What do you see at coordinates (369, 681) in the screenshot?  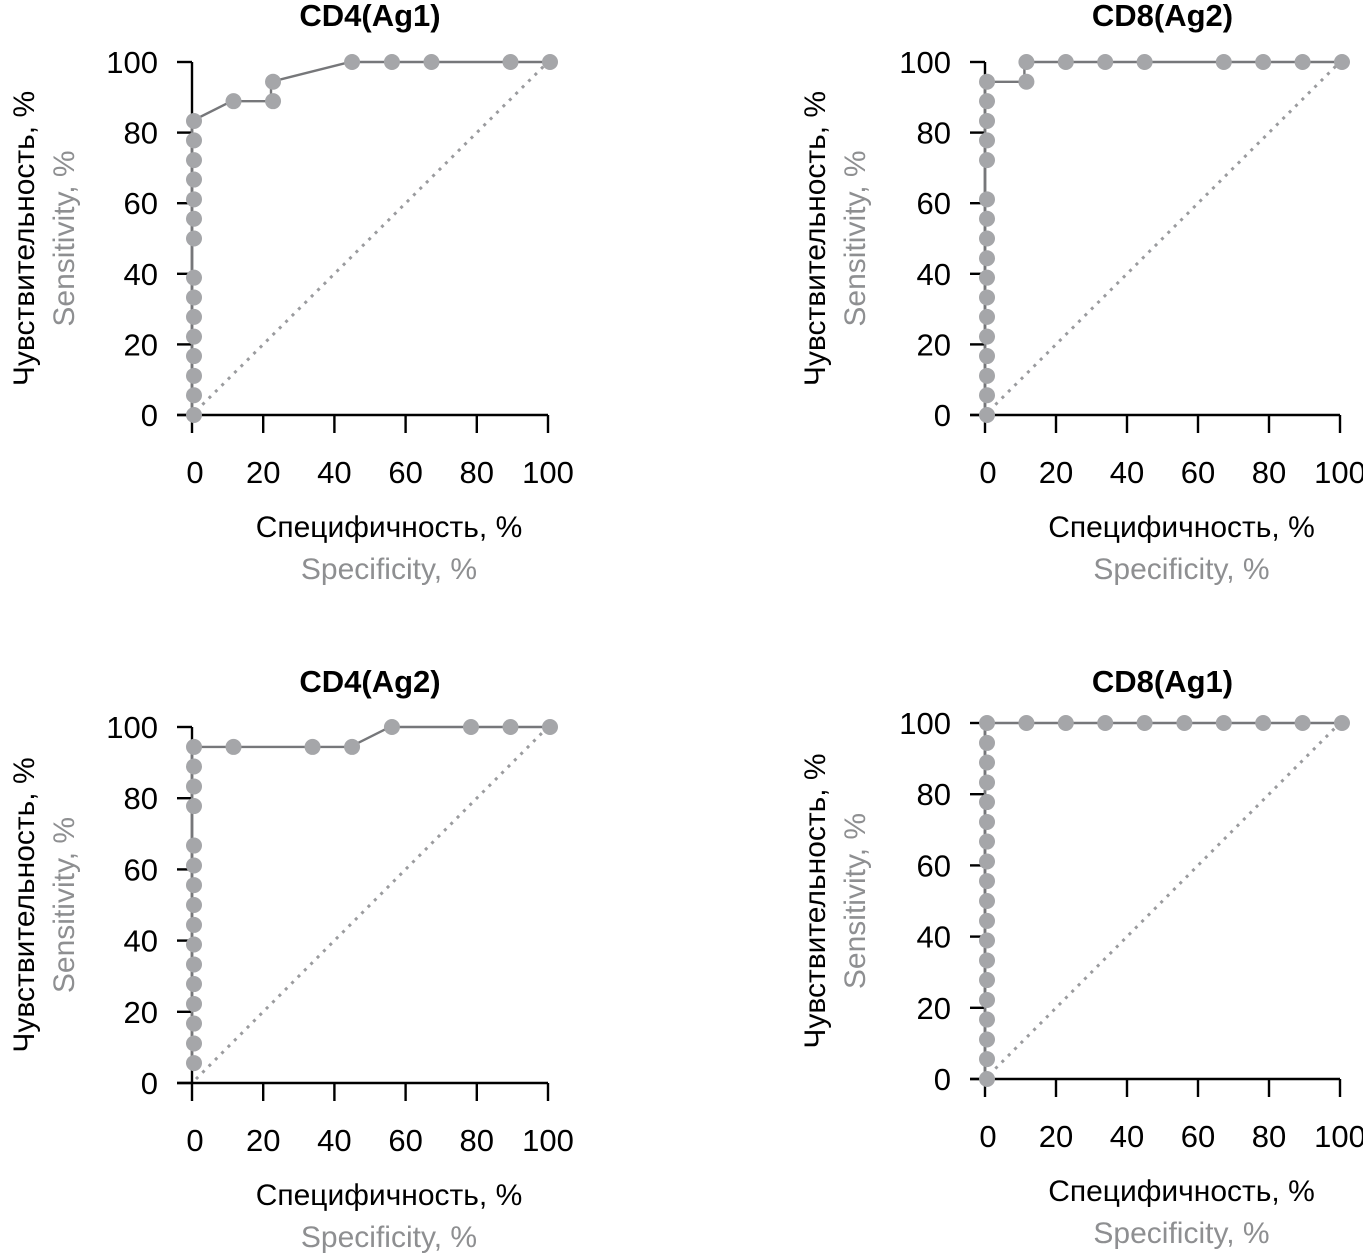 I see `chart-title: CD4(Ag2)` at bounding box center [369, 681].